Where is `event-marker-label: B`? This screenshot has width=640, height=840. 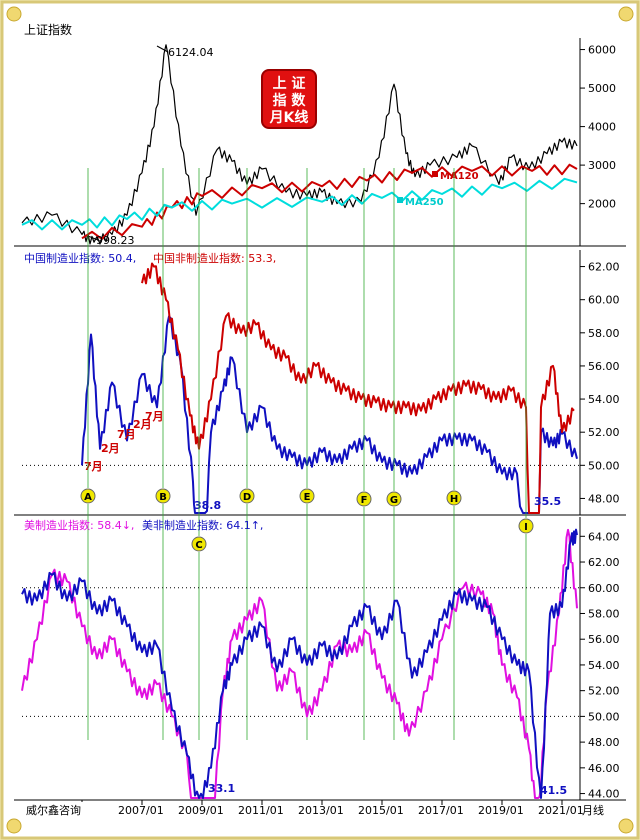 event-marker-label: B is located at coordinates (163, 497).